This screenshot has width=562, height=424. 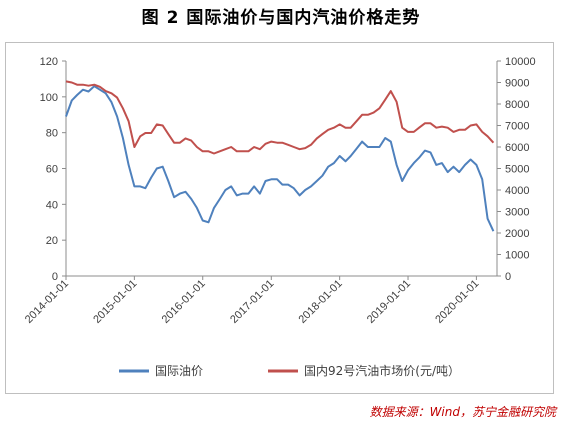 What do you see at coordinates (462, 412) in the screenshot?
I see `data-source-note: 数据来源：Wind，苏宁金融研究院` at bounding box center [462, 412].